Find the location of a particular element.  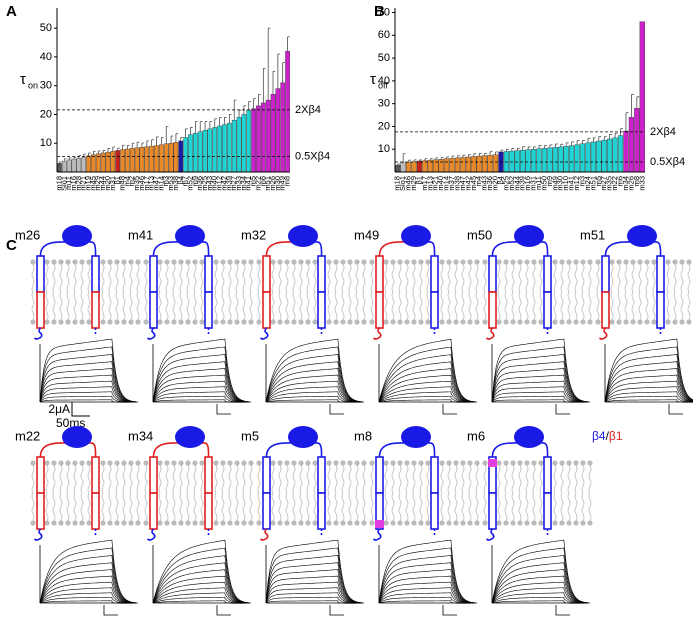

construct-label: m41 is located at coordinates (140, 234).